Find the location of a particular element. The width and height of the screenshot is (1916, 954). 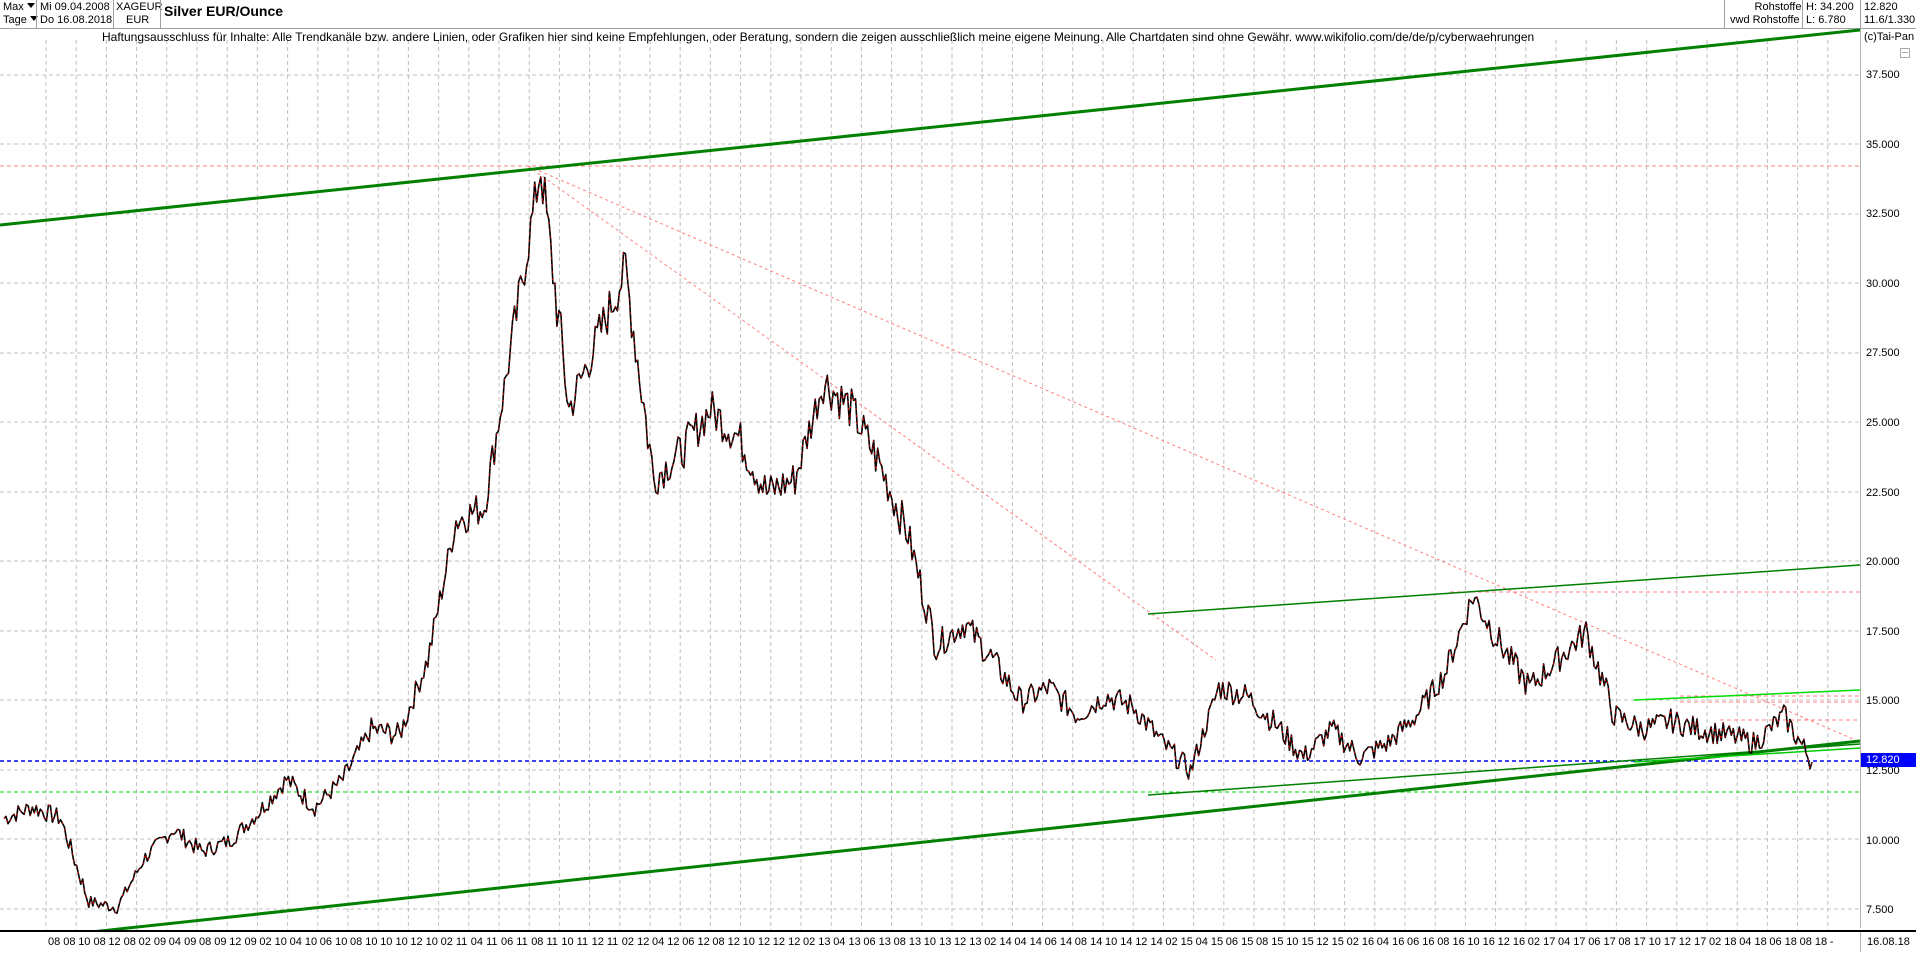

x-axis-label: 08 15 is located at coordinates (1270, 942).